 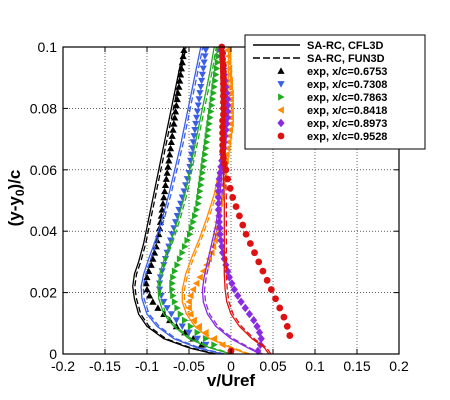 I want to click on y-axis-title-part1: (y-y, so click(x=14, y=211).